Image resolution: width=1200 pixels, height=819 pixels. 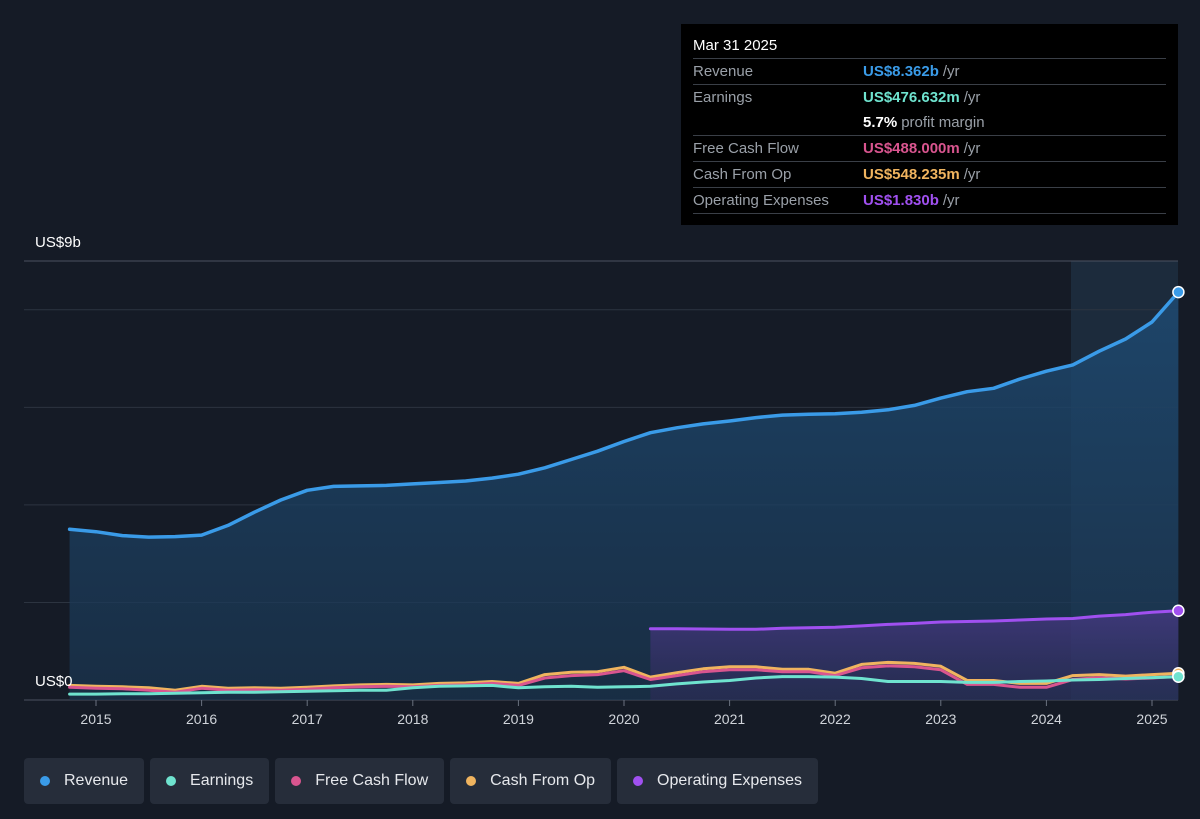 I want to click on tooltip-row-label: Revenue, so click(x=723, y=71).